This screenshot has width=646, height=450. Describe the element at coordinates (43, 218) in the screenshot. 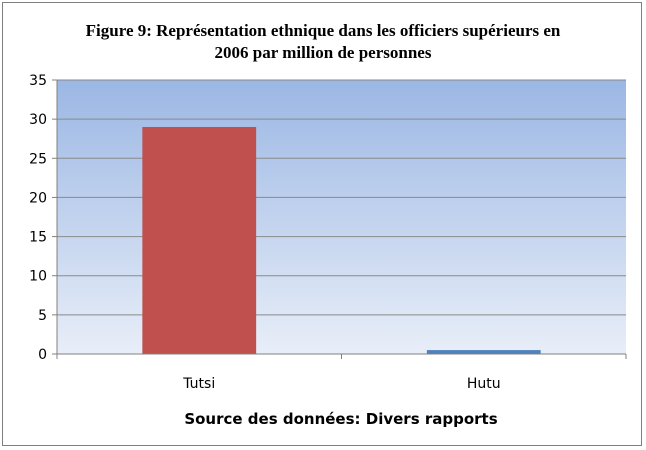

I see `y-axis: 0 5 10 15 20 25 30 35` at that location.